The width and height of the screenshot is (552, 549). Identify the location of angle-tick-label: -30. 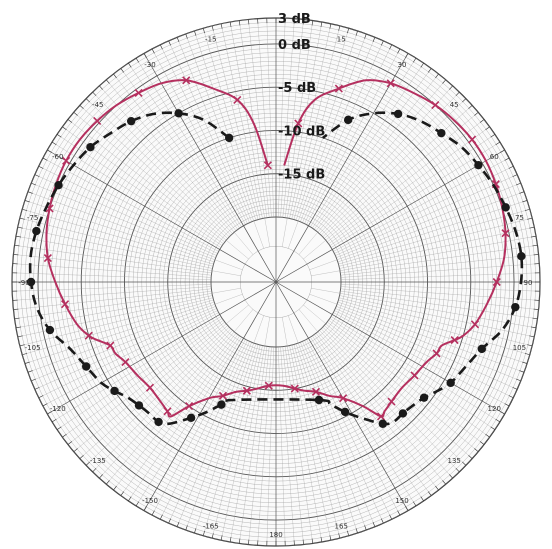
(149, 65).